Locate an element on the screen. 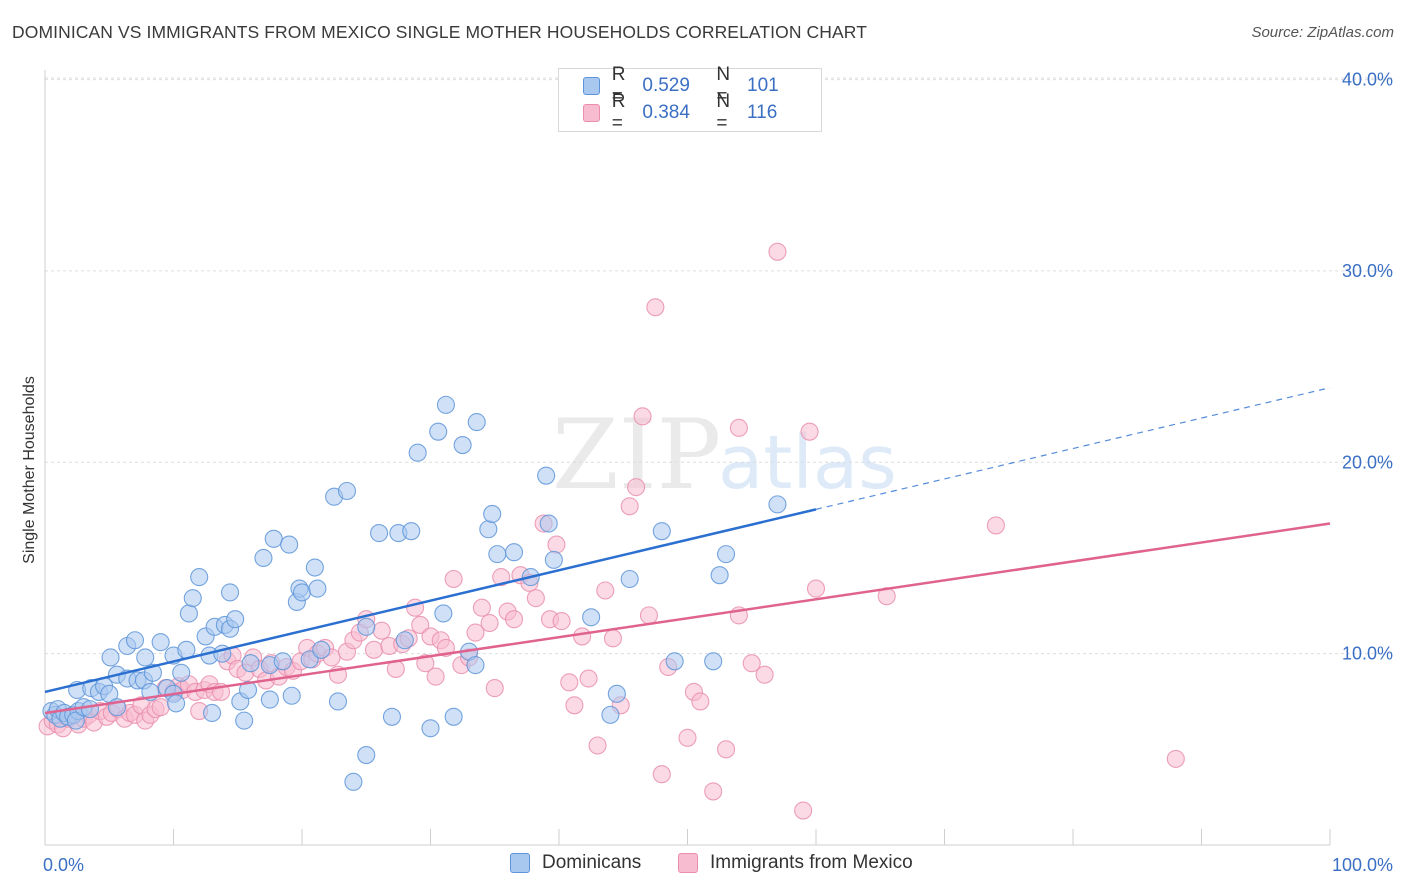 This screenshot has width=1406, height=892. legend-item-immigrants-from-mexico: Immigrants from Mexico is located at coordinates (795, 863).